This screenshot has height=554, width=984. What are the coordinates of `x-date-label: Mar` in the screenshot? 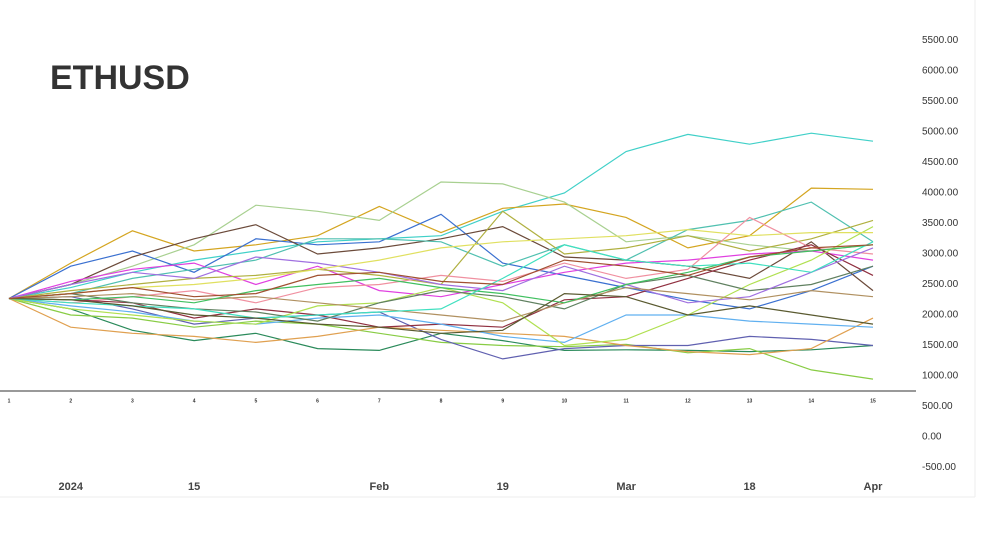 It's located at (626, 487).